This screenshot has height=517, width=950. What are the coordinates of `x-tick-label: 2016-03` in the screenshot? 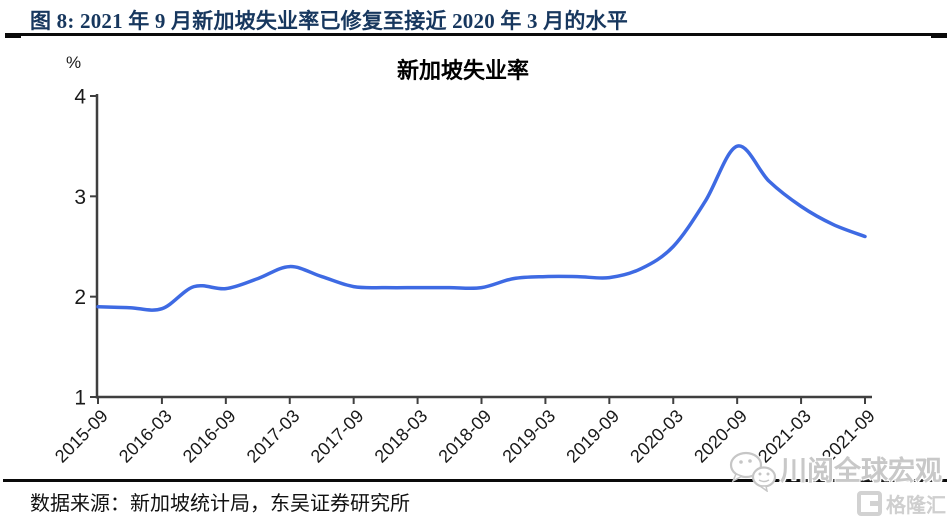 It's located at (145, 436).